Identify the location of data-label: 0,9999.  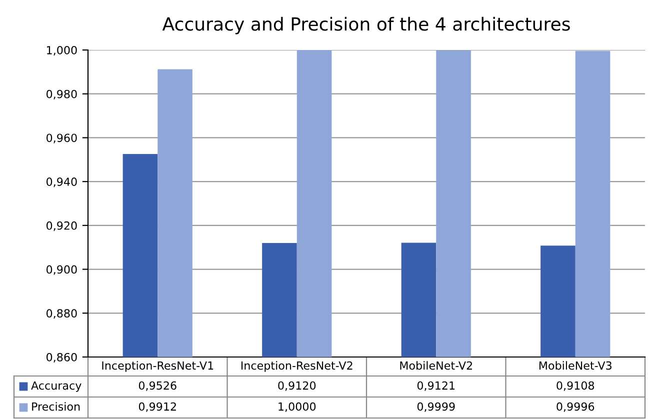
(436, 407).